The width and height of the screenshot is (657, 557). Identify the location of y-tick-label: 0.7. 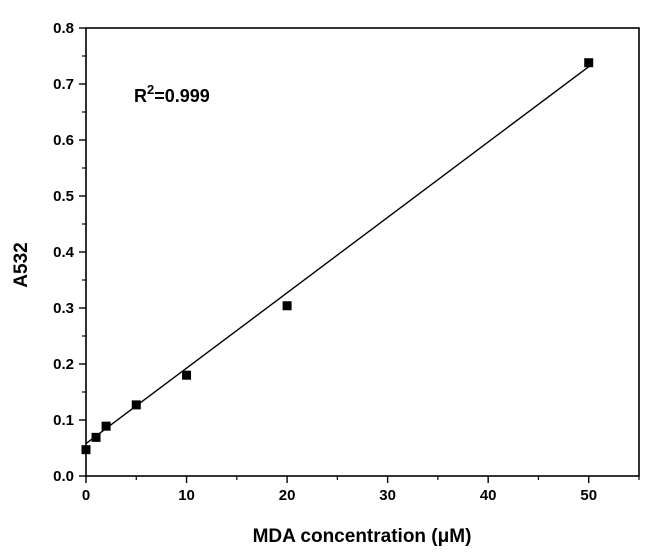
(63, 84).